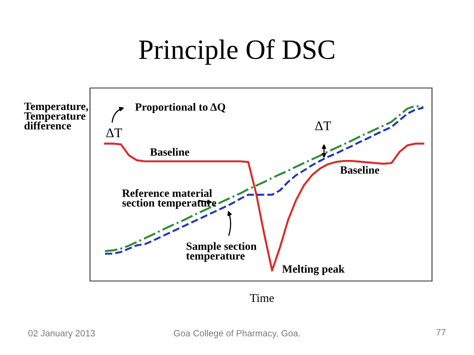 Image resolution: width=474 pixels, height=355 pixels. Describe the element at coordinates (441, 332) in the screenshot. I see `text: 77` at that location.